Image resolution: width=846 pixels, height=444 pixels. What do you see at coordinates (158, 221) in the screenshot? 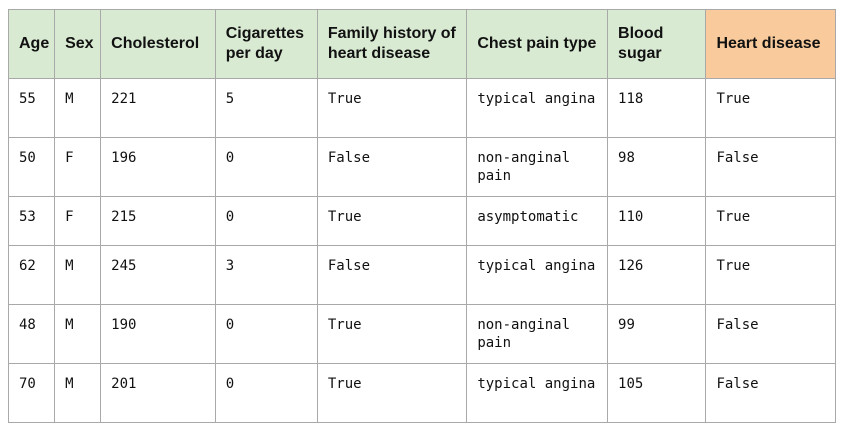
I see `cell-cholesterol: 215` at bounding box center [158, 221].